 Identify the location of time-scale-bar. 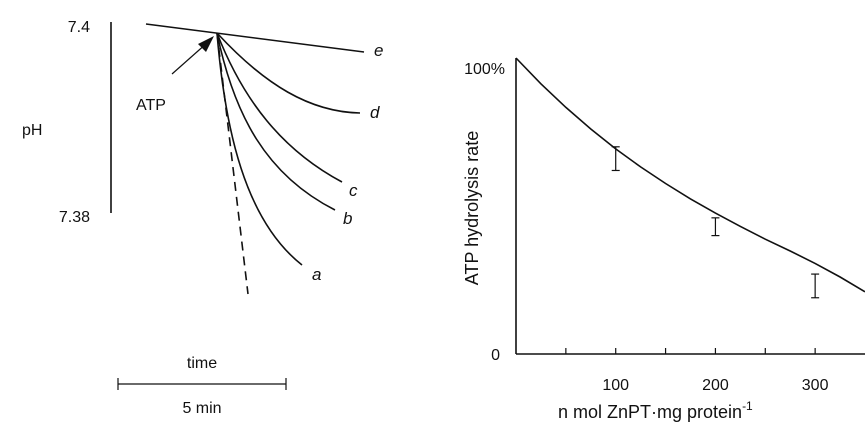
(202, 384).